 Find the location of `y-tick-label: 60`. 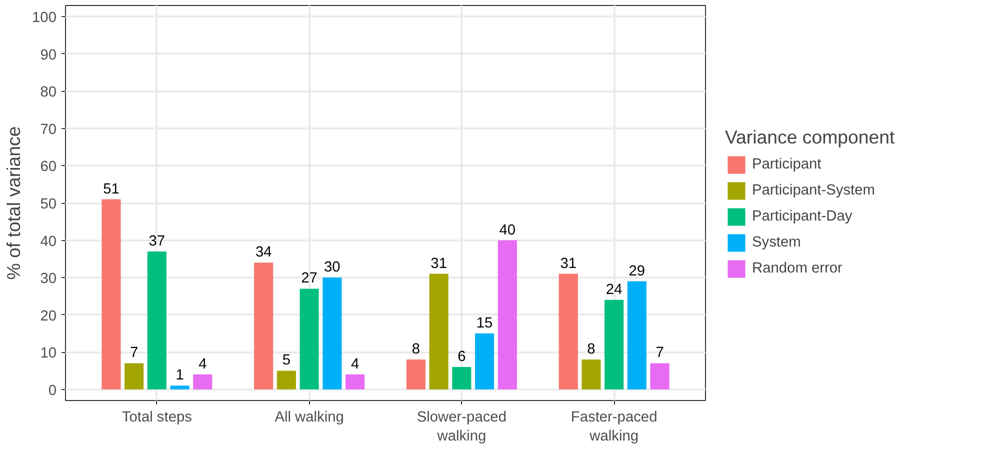

y-tick-label: 60 is located at coordinates (48, 167).